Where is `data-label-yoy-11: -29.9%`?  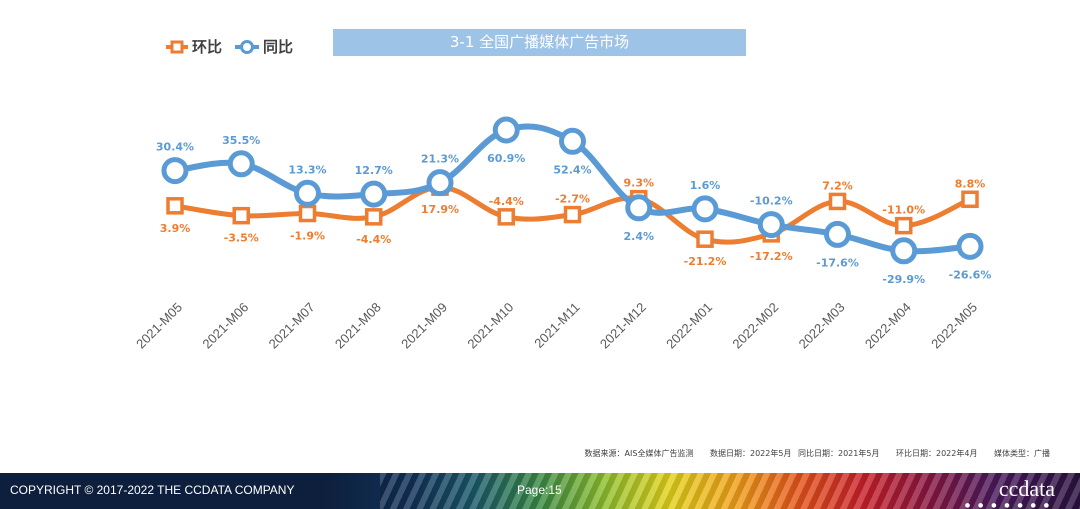 data-label-yoy-11: -29.9% is located at coordinates (903, 279).